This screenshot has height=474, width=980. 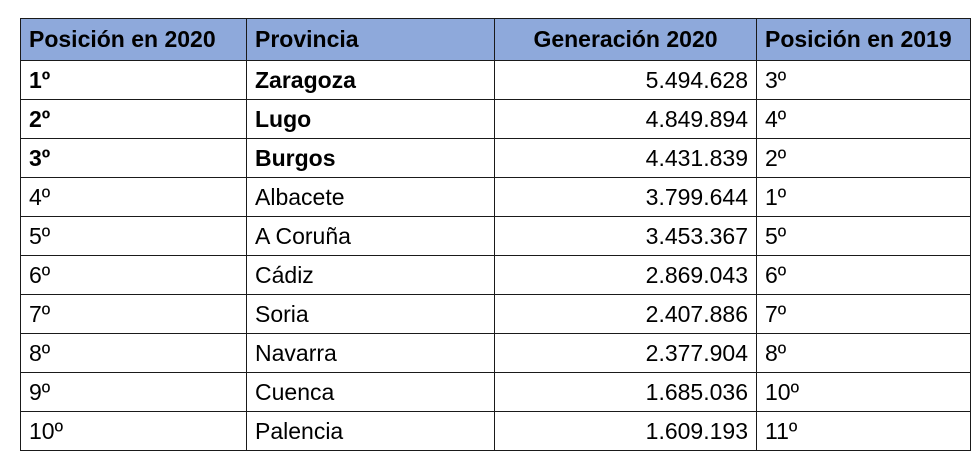 What do you see at coordinates (370, 80) in the screenshot?
I see `cell-provincia: Zaragoza` at bounding box center [370, 80].